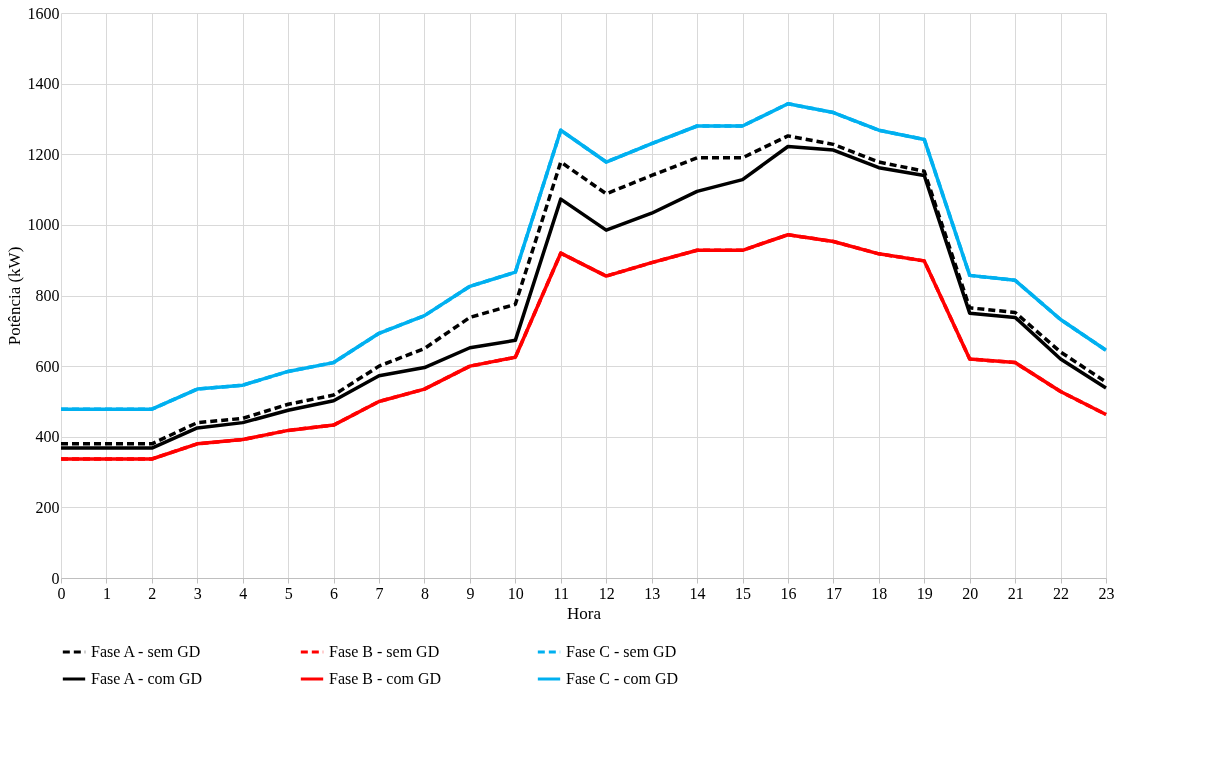 Image resolution: width=1206 pixels, height=781 pixels. Describe the element at coordinates (515, 593) in the screenshot. I see `x-tick-label: 10` at that location.